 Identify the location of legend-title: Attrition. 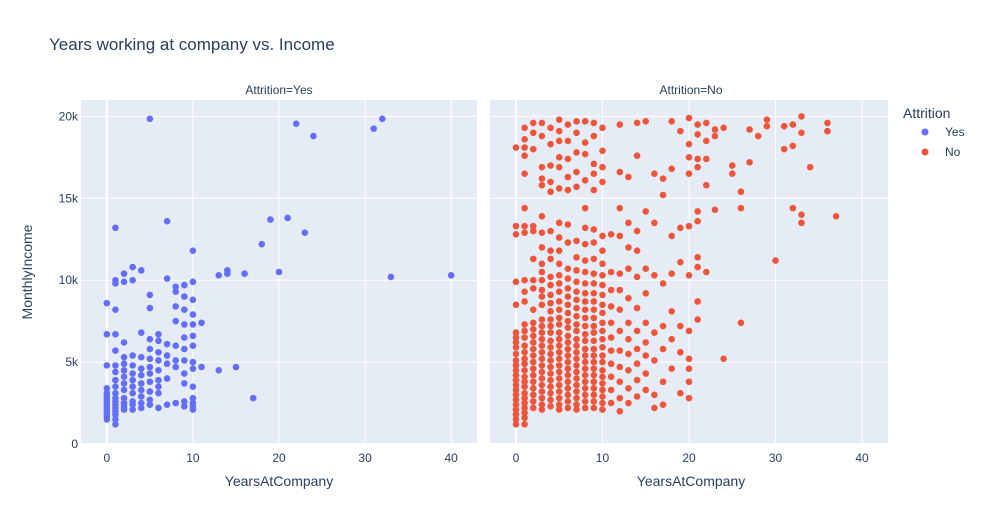
(926, 113).